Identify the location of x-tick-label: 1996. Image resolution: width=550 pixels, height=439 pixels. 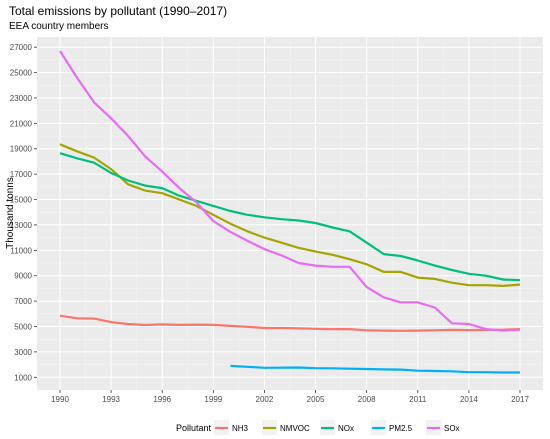
(162, 399).